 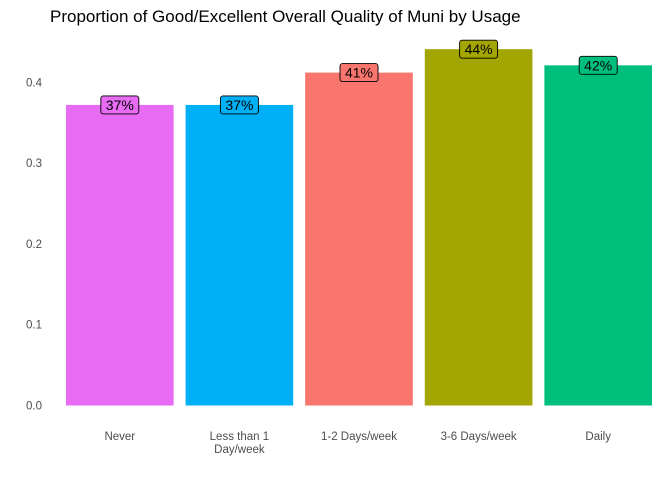 What do you see at coordinates (239, 443) in the screenshot?
I see `x-tick-label: Less than 1 Day/week` at bounding box center [239, 443].